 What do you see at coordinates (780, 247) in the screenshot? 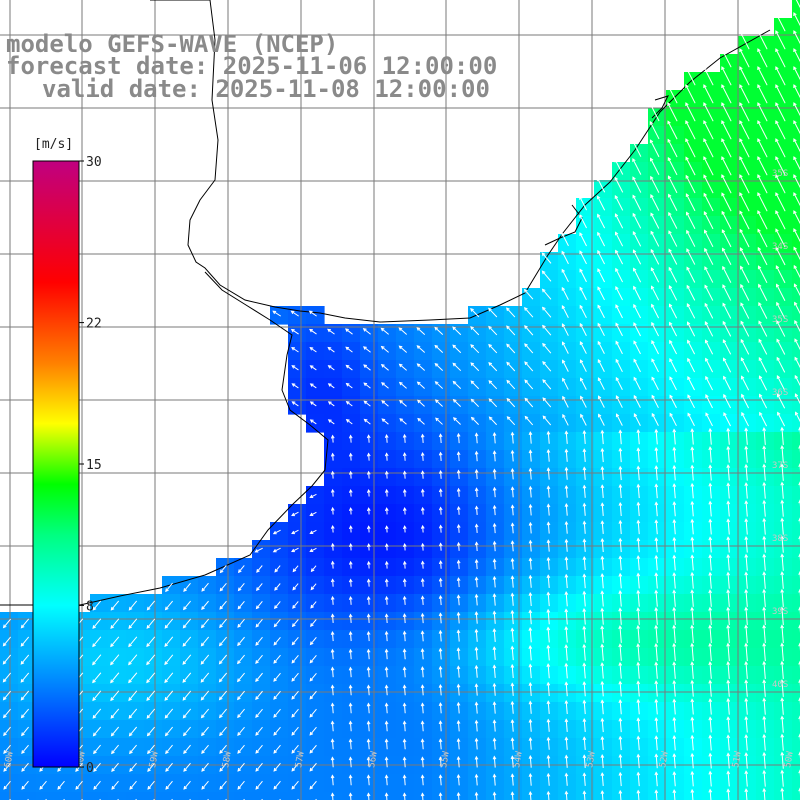
I see `lat-label: 34S` at bounding box center [780, 247].